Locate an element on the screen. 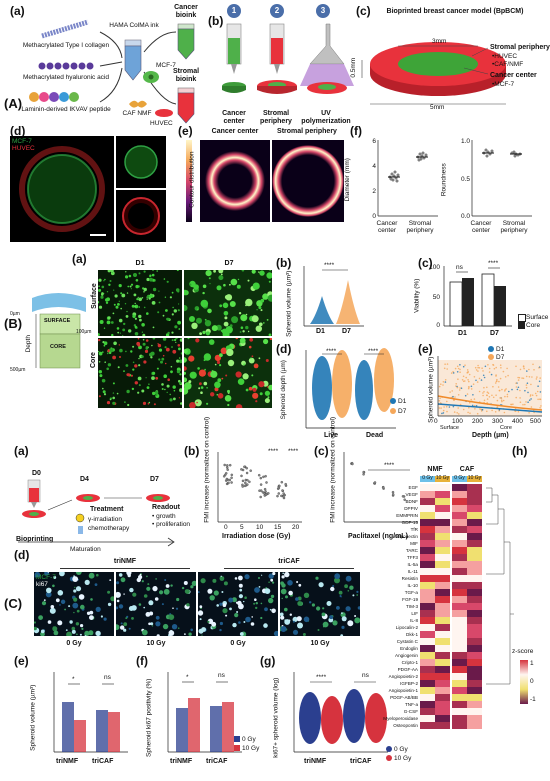 The width and height of the screenshot is (550, 781). panel-b-c-label: (c) is located at coordinates (425, 263).